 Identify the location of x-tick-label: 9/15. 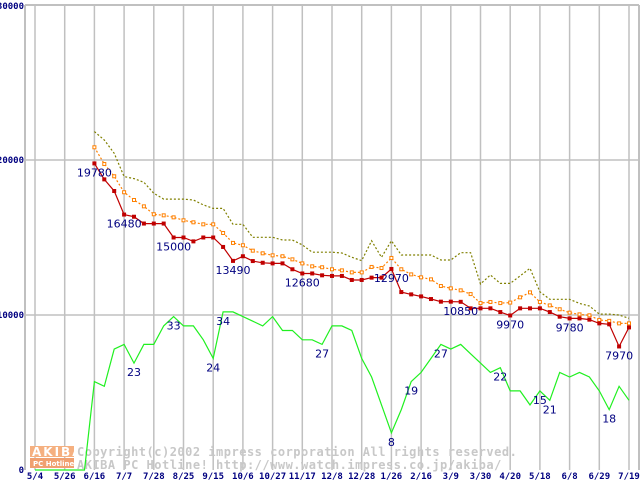
(213, 476).